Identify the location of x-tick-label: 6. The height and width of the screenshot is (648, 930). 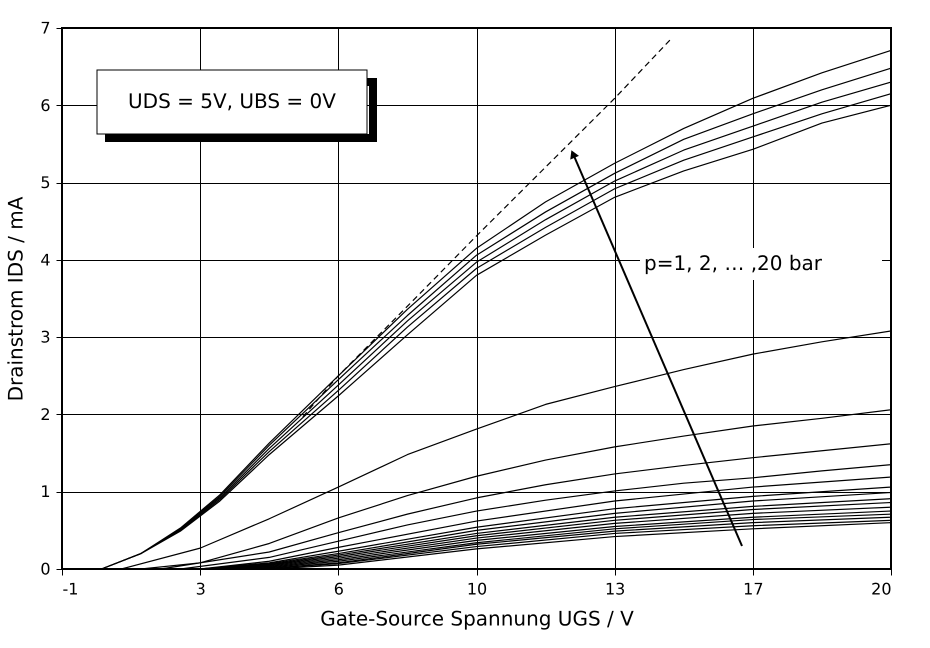
(339, 589).